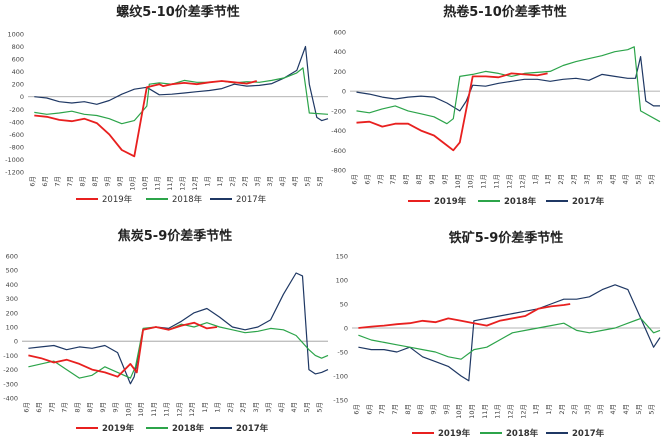 The height and width of the screenshot is (445, 663). I want to click on y-tick-label: -50, so click(342, 353).